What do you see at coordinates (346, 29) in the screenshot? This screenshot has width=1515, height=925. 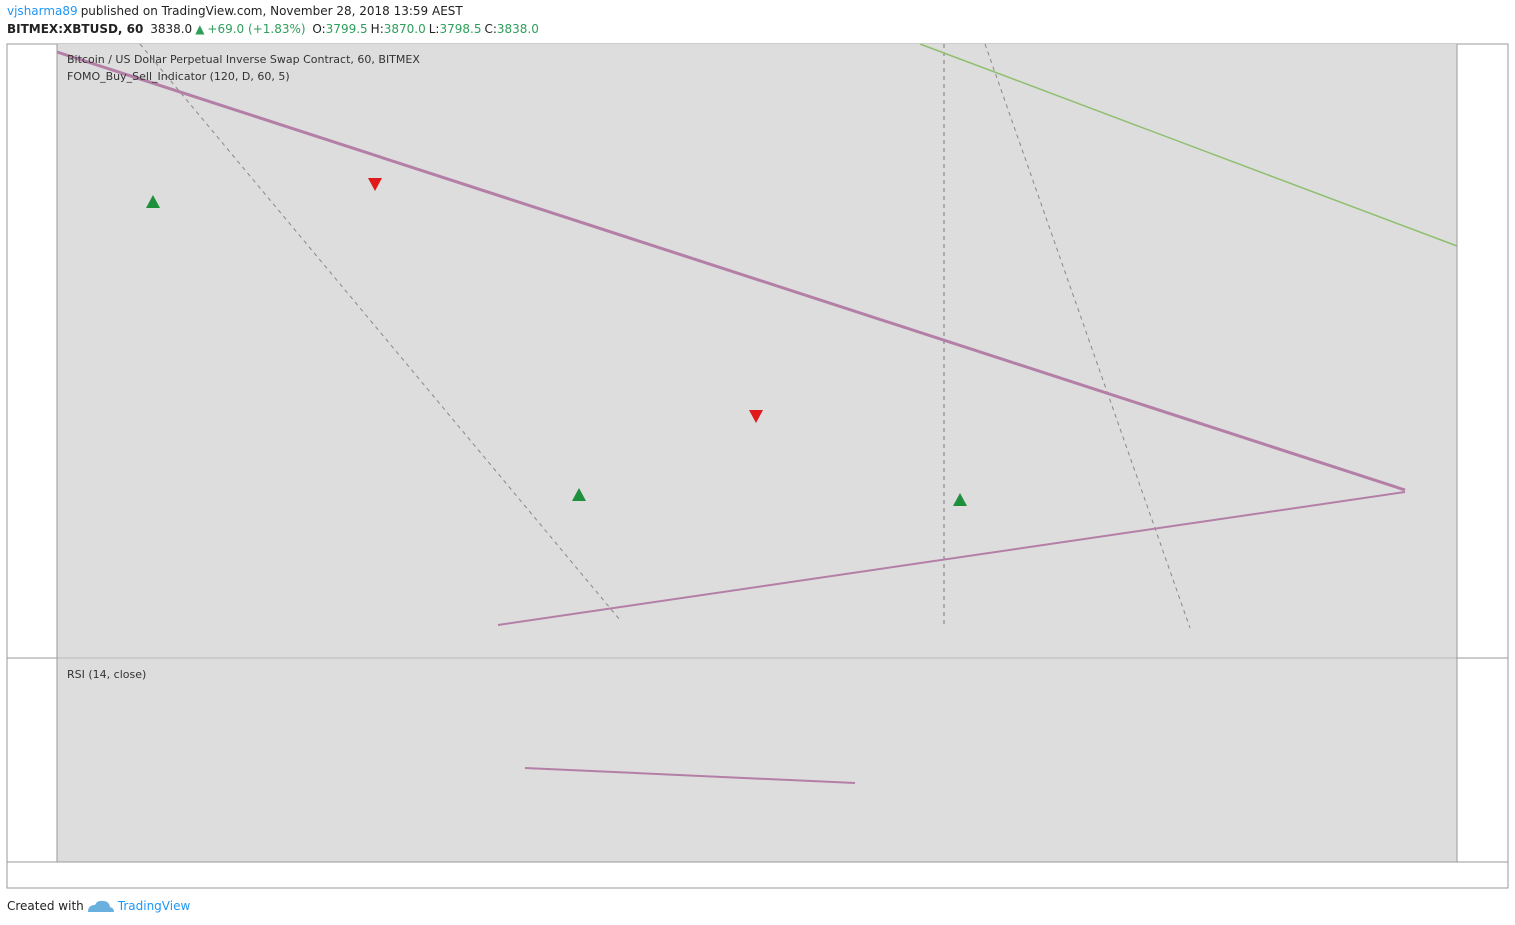 I see `ohlc-value: 3799.5` at bounding box center [346, 29].